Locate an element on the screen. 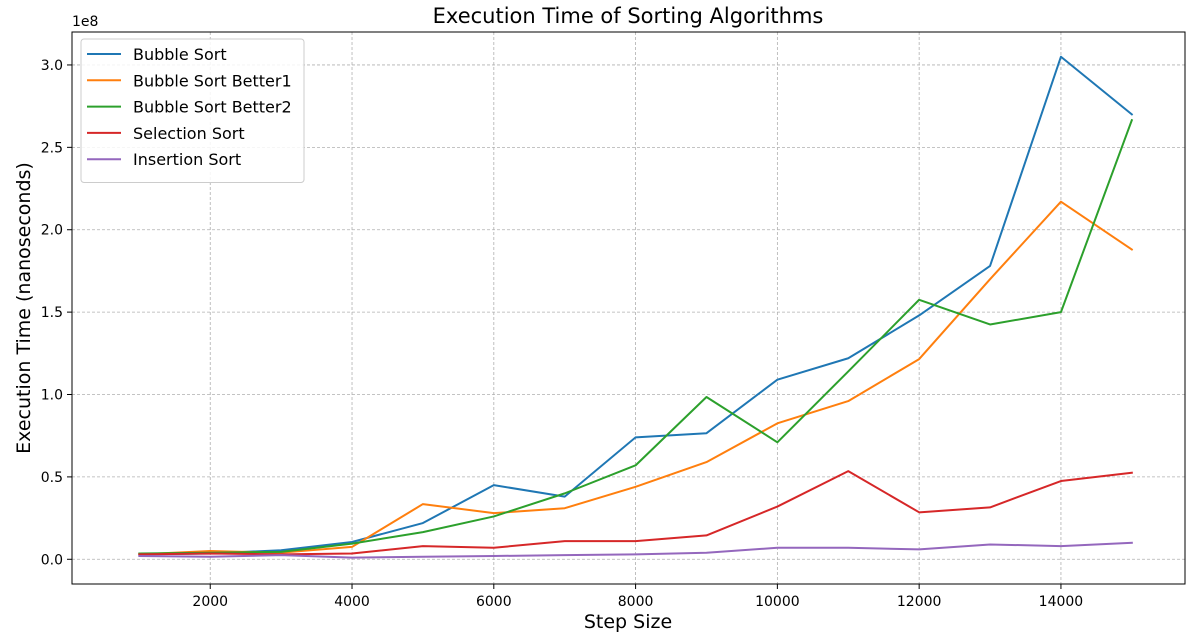  x-tick-label: 2000 is located at coordinates (210, 602).